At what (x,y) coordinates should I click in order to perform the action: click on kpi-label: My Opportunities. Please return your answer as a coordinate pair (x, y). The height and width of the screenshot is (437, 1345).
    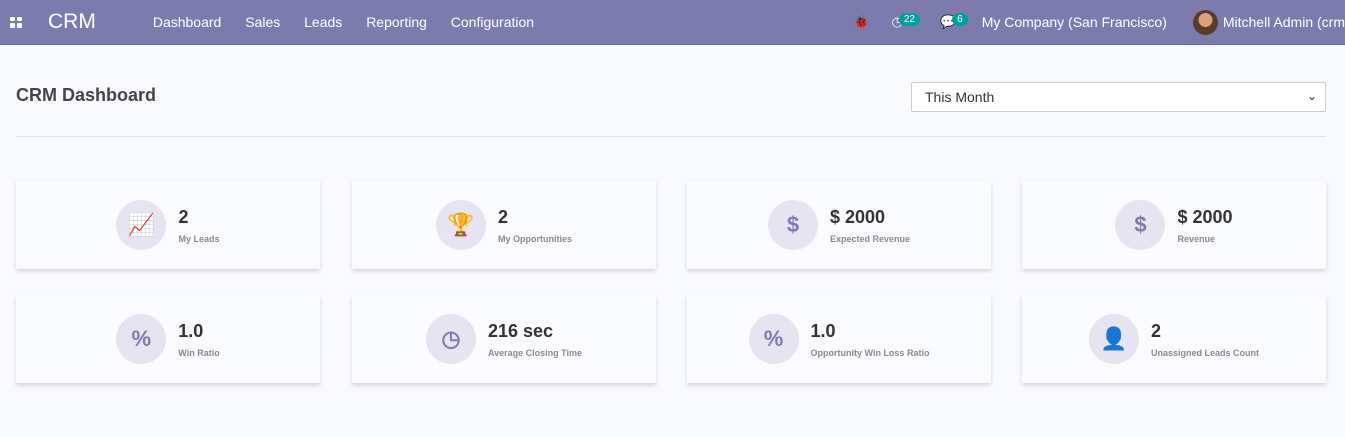
    Looking at the image, I should click on (535, 238).